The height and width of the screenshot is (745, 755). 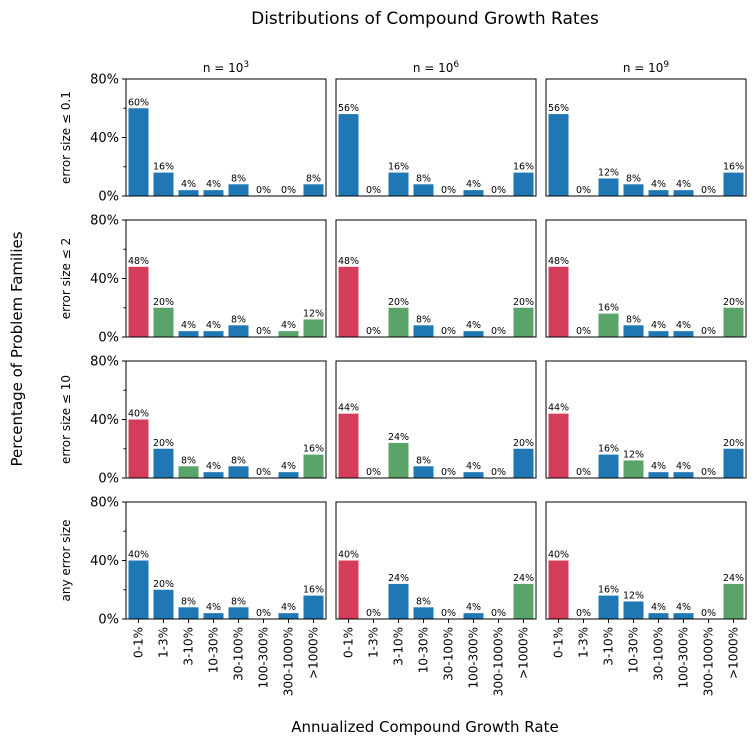 I want to click on row-label: any error size, so click(x=66, y=560).